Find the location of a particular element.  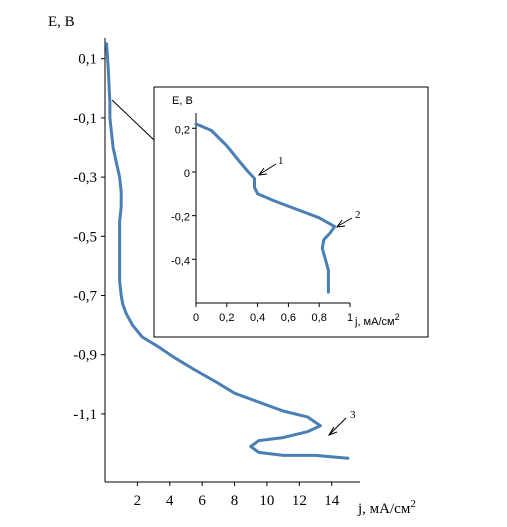

main-x-tick-label: 10 is located at coordinates (266, 501).